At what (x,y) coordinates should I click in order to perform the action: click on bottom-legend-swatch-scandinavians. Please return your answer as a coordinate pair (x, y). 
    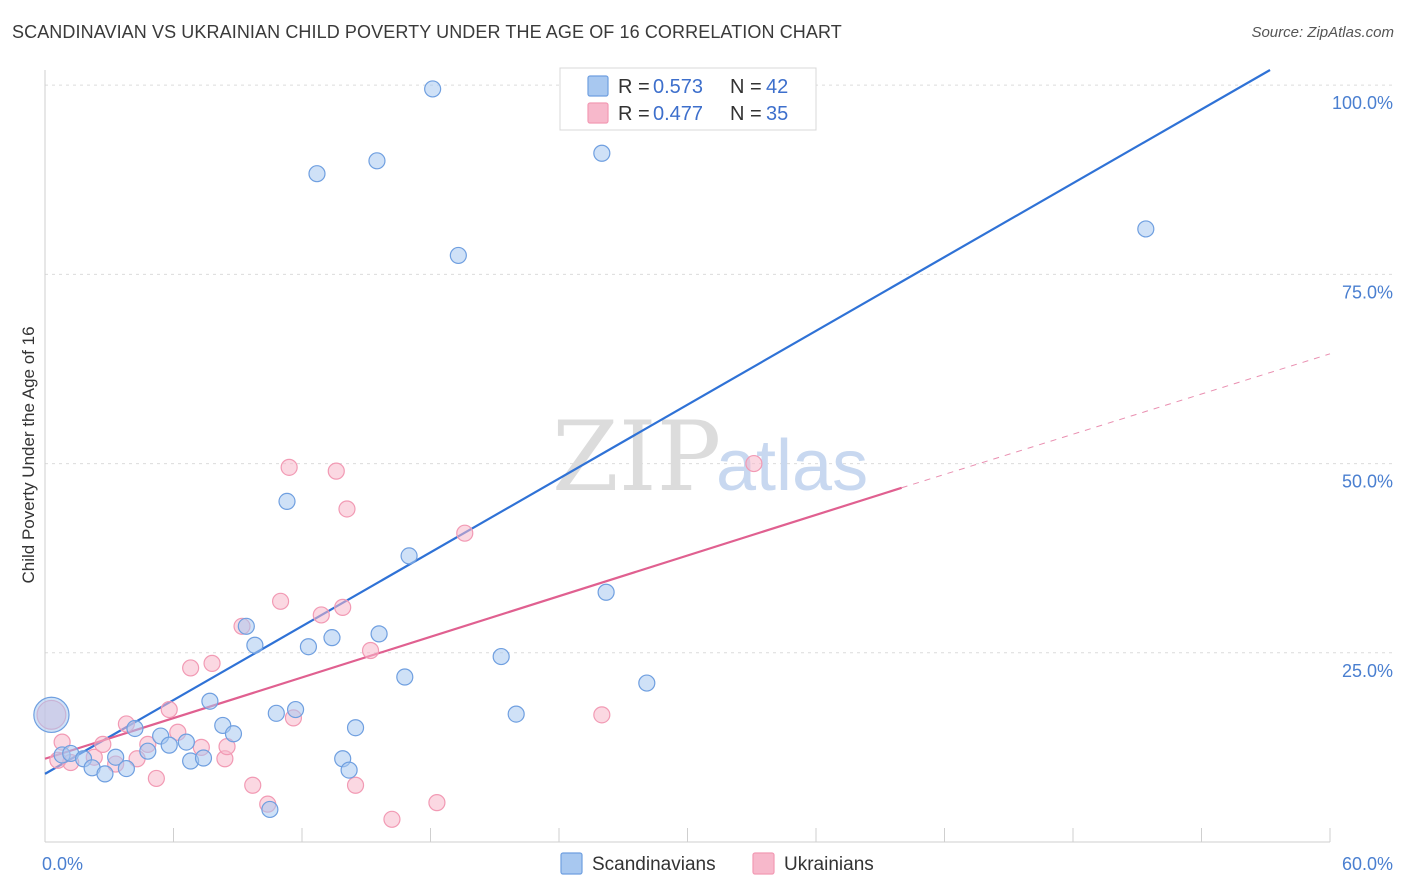
    Looking at the image, I should click on (571, 863).